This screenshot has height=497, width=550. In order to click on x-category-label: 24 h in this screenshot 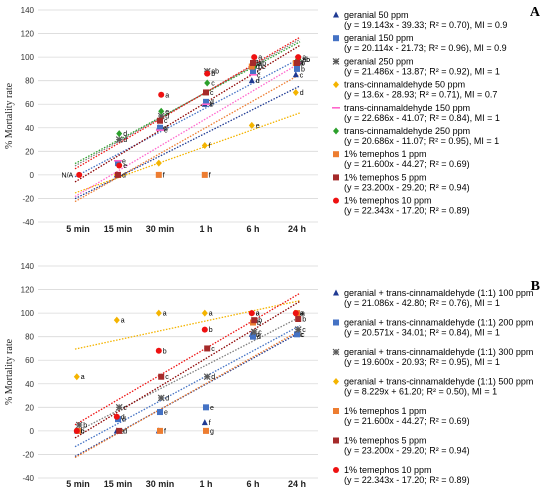, I will do `click(297, 229)`.